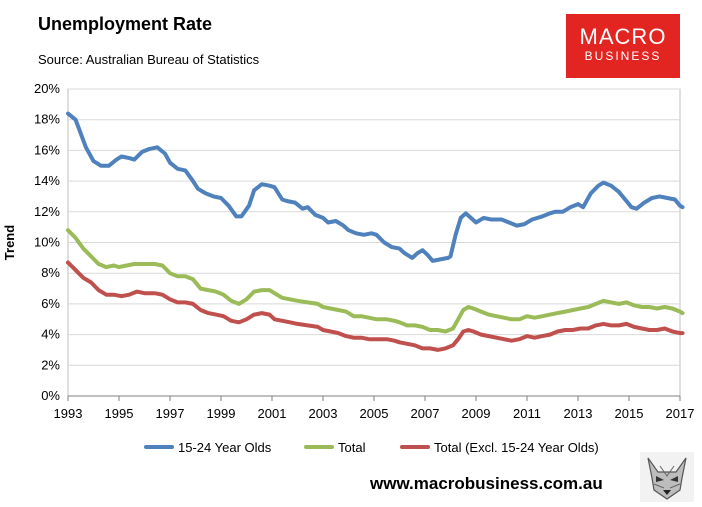 This screenshot has width=702, height=507. I want to click on x-tick-label: 2005, so click(374, 413).